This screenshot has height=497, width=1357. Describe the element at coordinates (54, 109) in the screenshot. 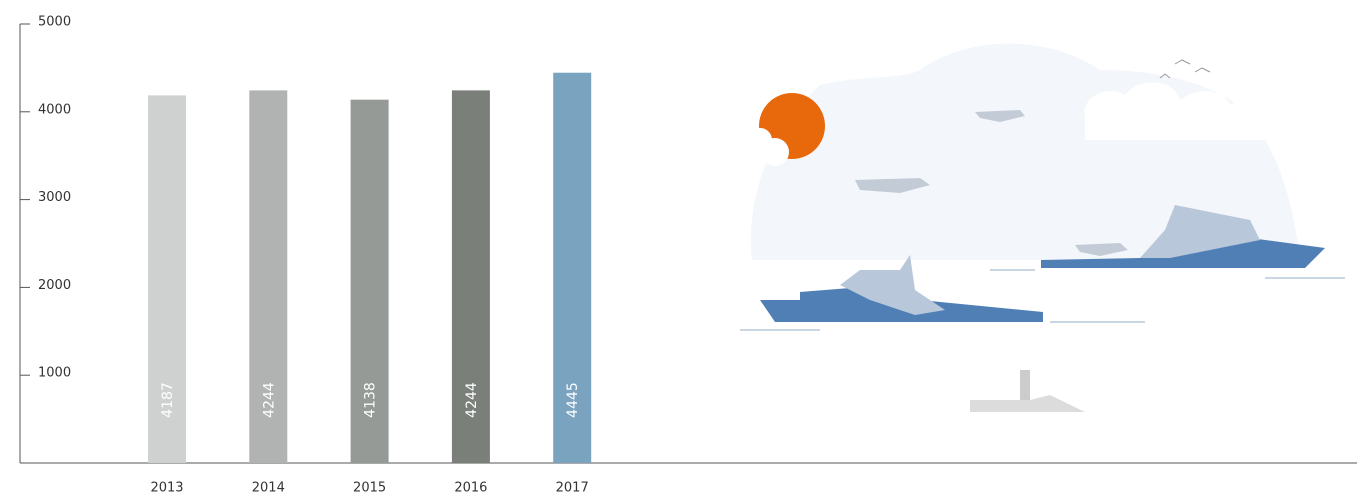

I see `y-tick-label: 4000` at that location.